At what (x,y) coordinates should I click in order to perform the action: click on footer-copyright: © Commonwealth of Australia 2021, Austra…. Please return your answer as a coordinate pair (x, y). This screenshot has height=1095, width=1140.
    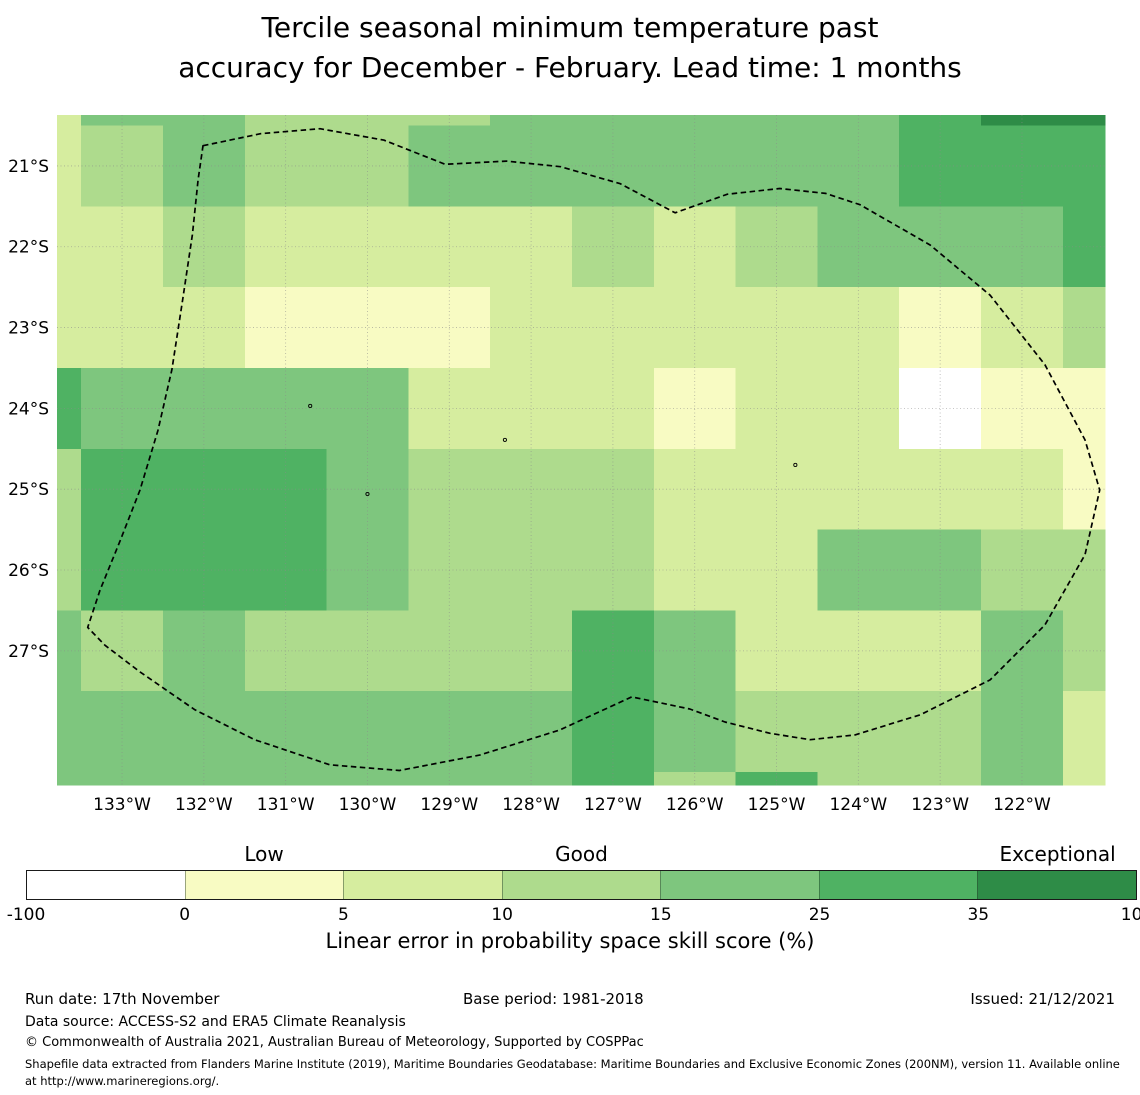
    Looking at the image, I should click on (334, 1042).